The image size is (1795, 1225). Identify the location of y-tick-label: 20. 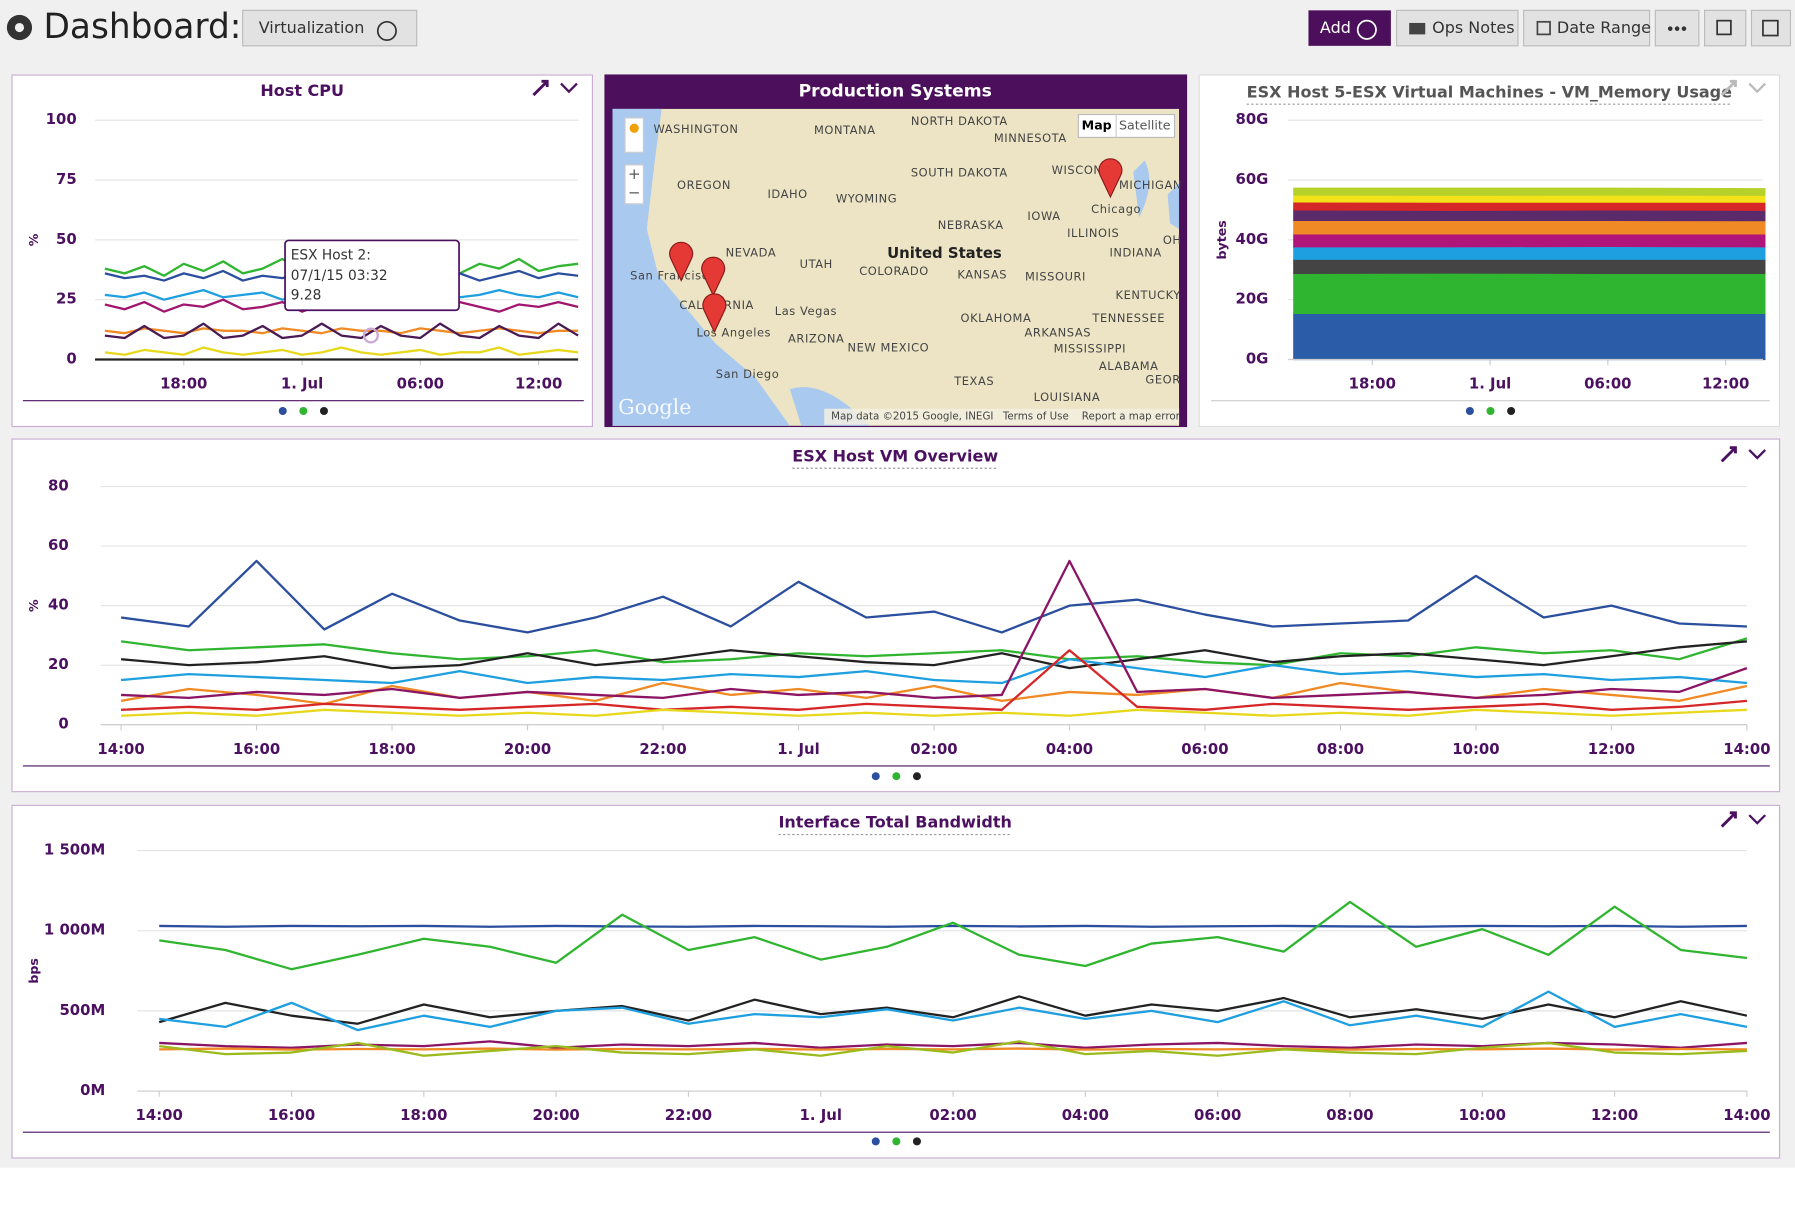
(58, 664).